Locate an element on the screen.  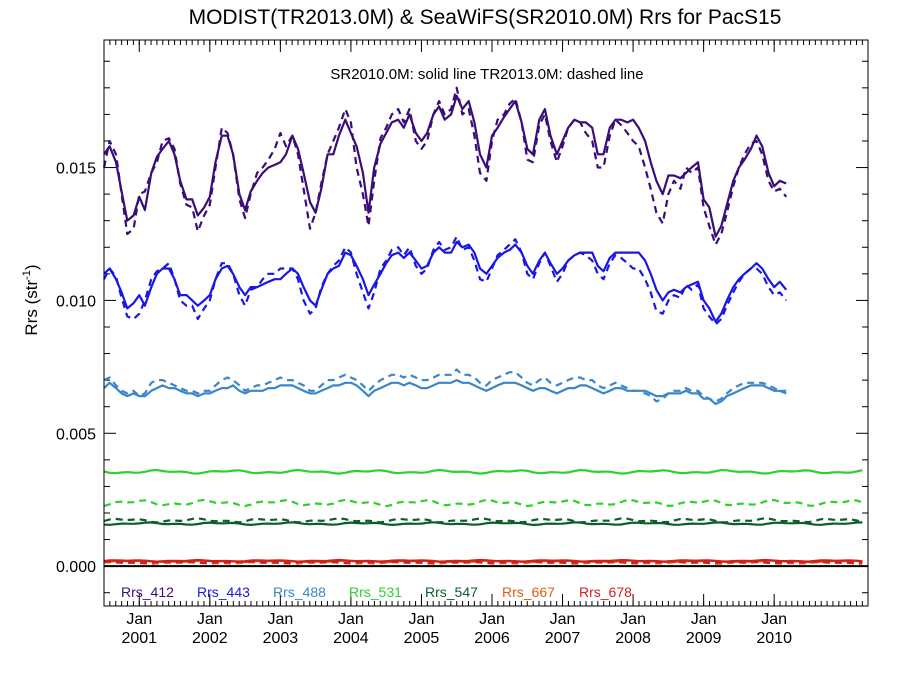
y-tick-label: 0.000 is located at coordinates (76, 567).